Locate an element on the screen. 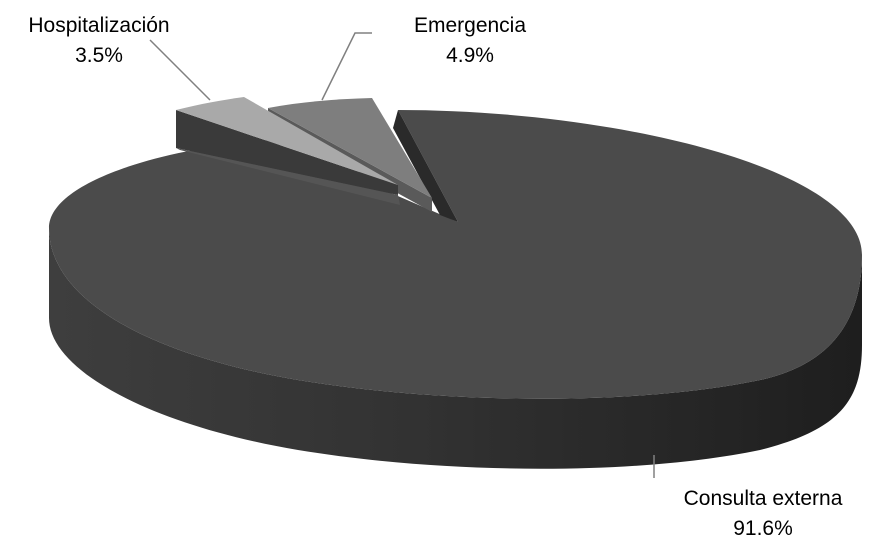 The height and width of the screenshot is (542, 873). slice-hospitalizacion is located at coordinates (288, 151).